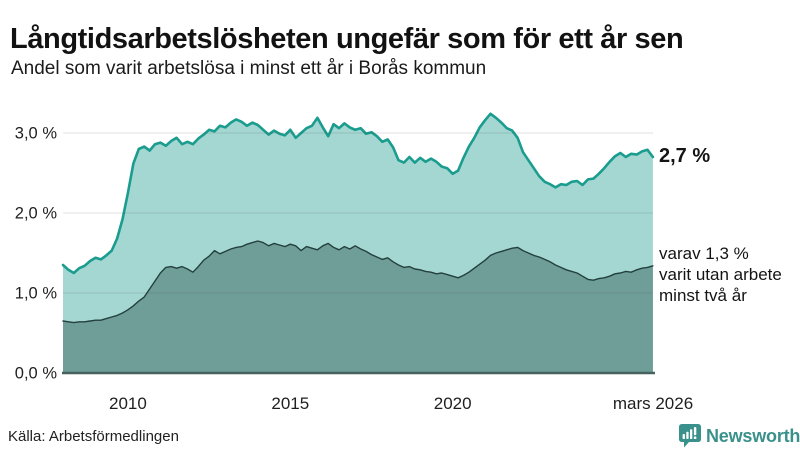  Describe the element at coordinates (36, 134) in the screenshot. I see `y-axis-tick-label: 3,0 %` at that location.